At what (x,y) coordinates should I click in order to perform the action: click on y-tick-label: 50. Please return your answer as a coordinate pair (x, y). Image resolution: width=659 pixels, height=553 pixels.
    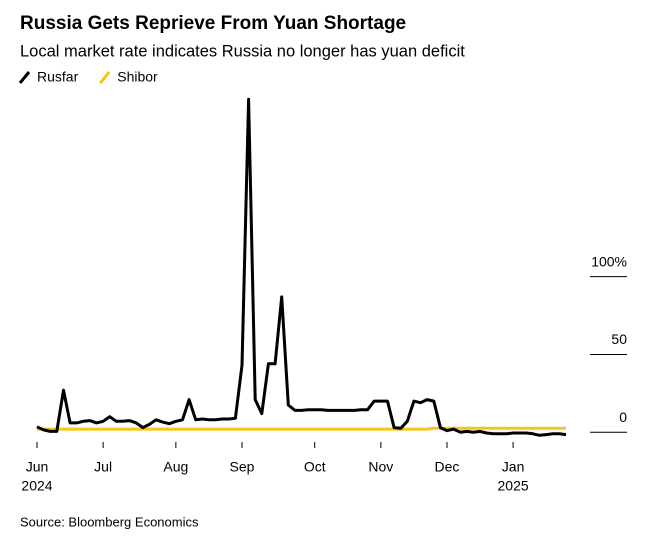
    Looking at the image, I should click on (619, 339).